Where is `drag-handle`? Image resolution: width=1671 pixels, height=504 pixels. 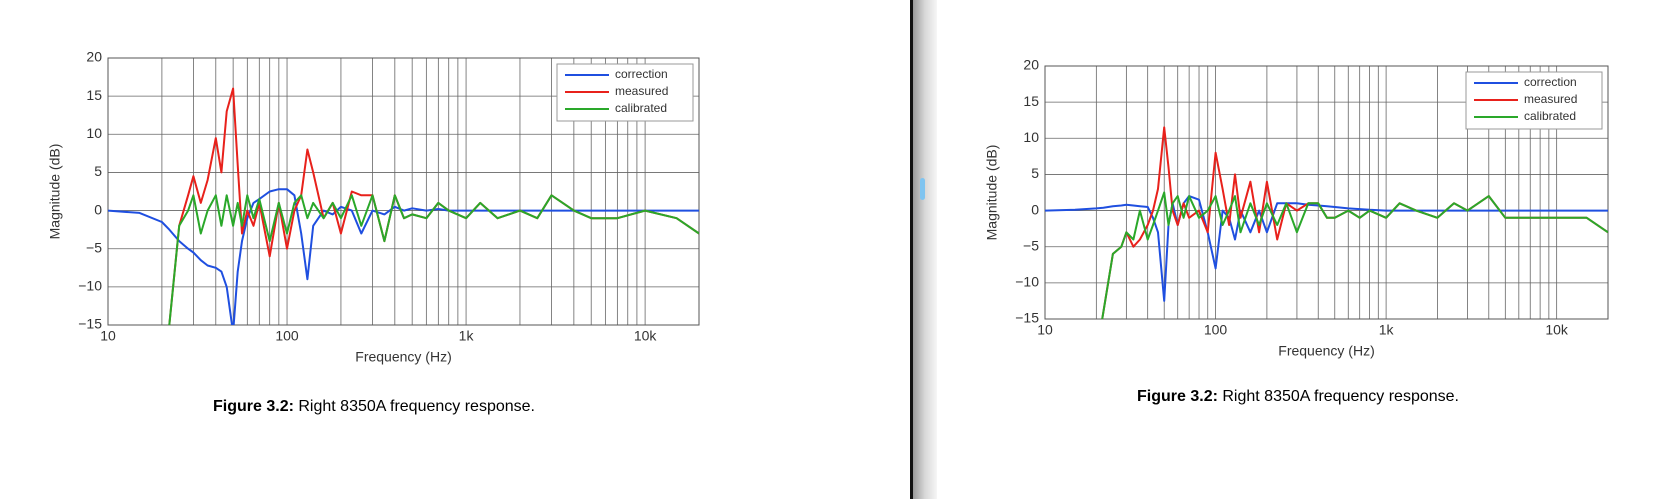 drag-handle is located at coordinates (922, 189).